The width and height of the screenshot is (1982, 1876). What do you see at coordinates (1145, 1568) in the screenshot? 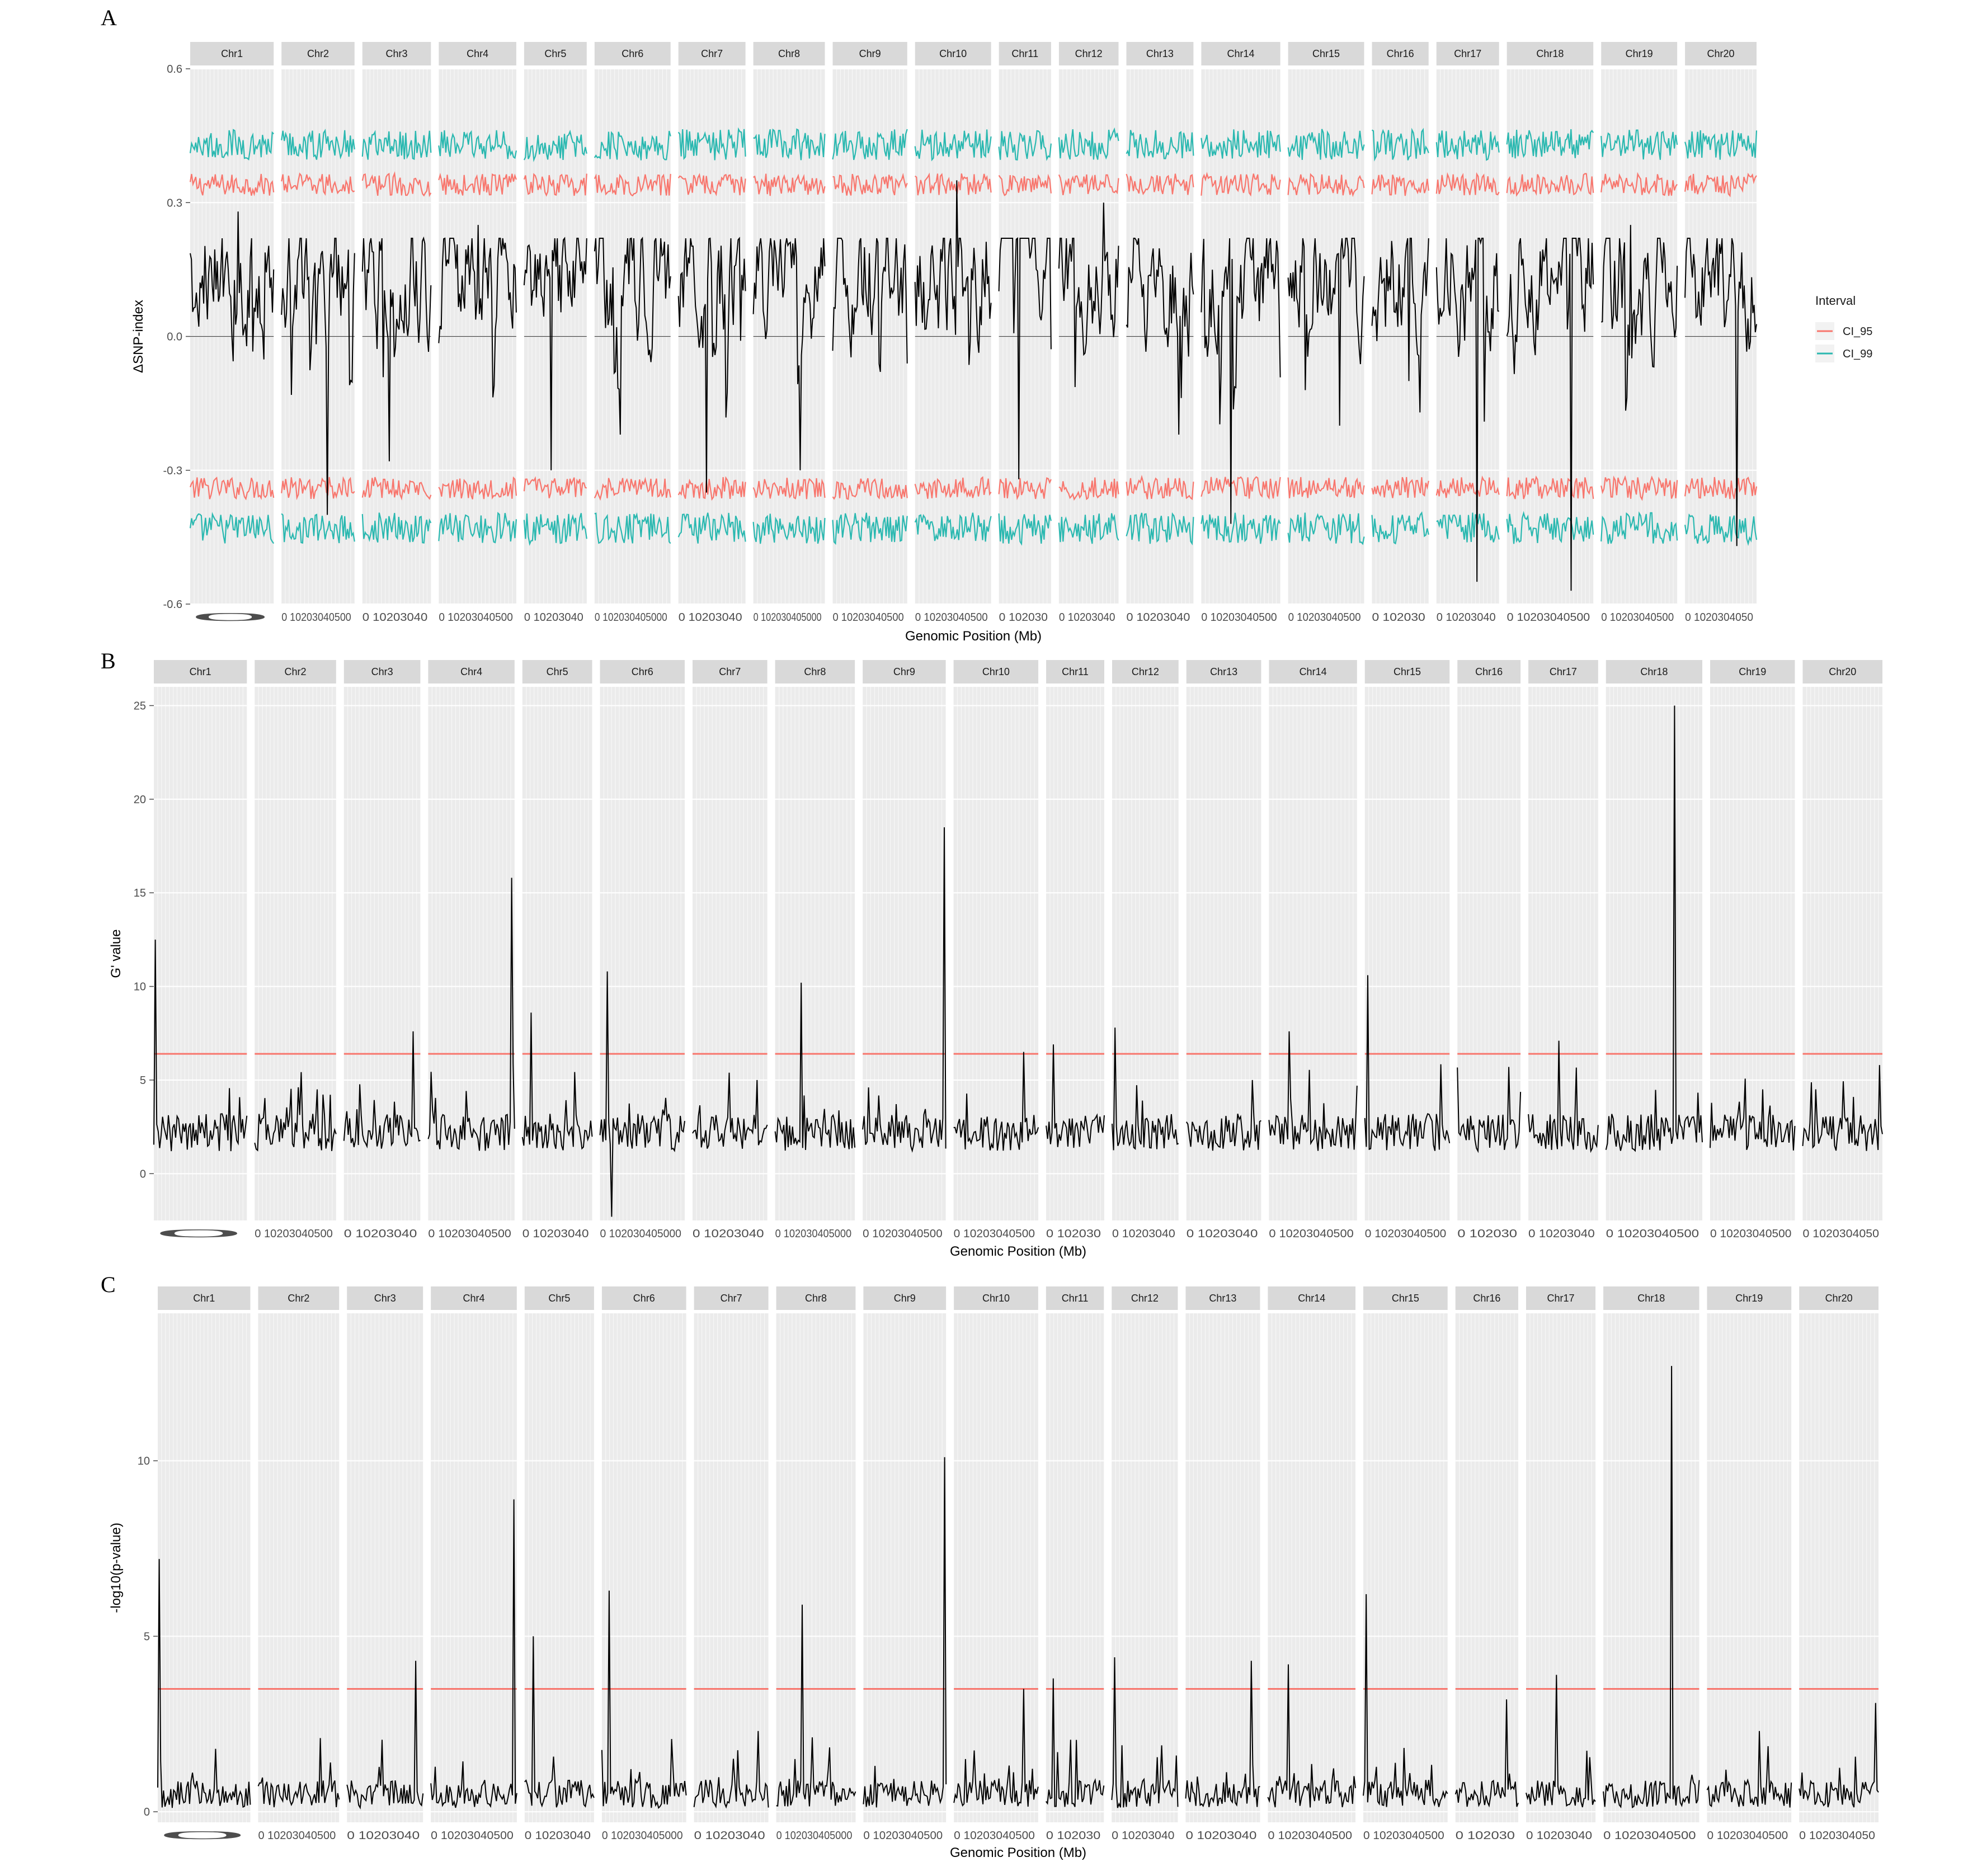
I see `facet-panel-background` at bounding box center [1145, 1568].